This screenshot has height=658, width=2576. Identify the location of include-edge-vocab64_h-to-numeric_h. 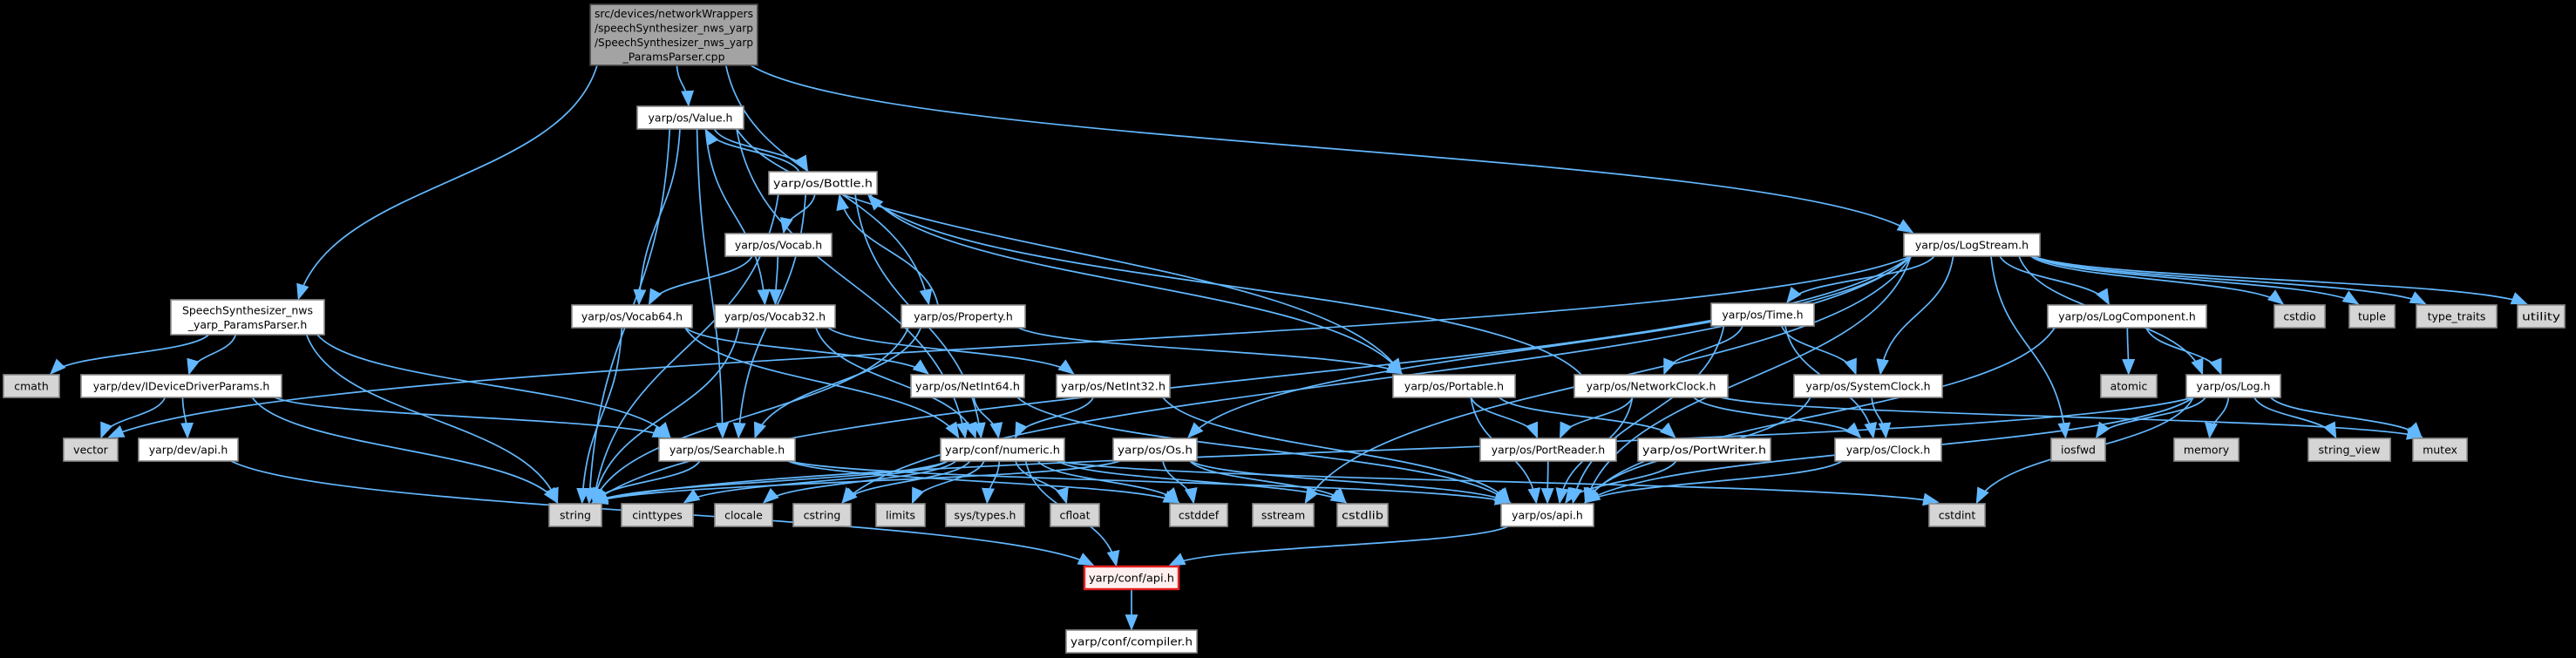
(822, 383).